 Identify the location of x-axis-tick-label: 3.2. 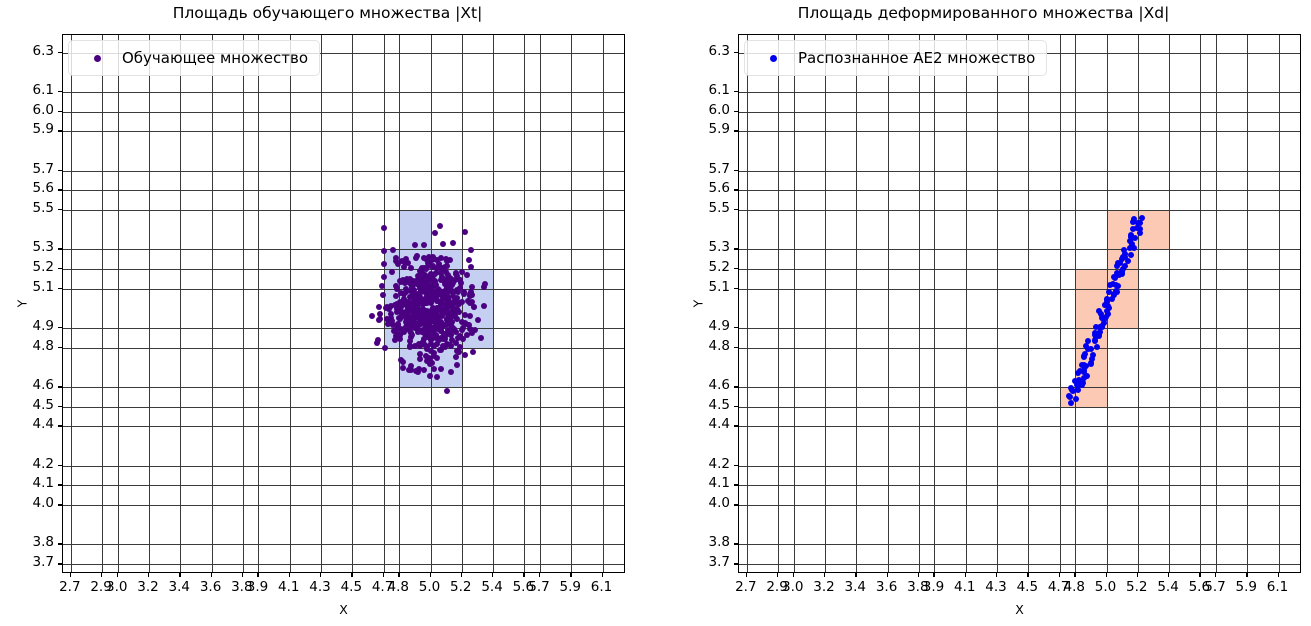
(824, 587).